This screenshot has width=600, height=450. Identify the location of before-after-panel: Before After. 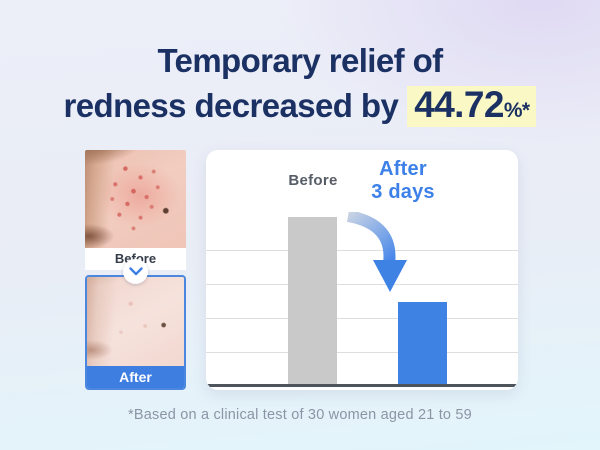
(135, 270).